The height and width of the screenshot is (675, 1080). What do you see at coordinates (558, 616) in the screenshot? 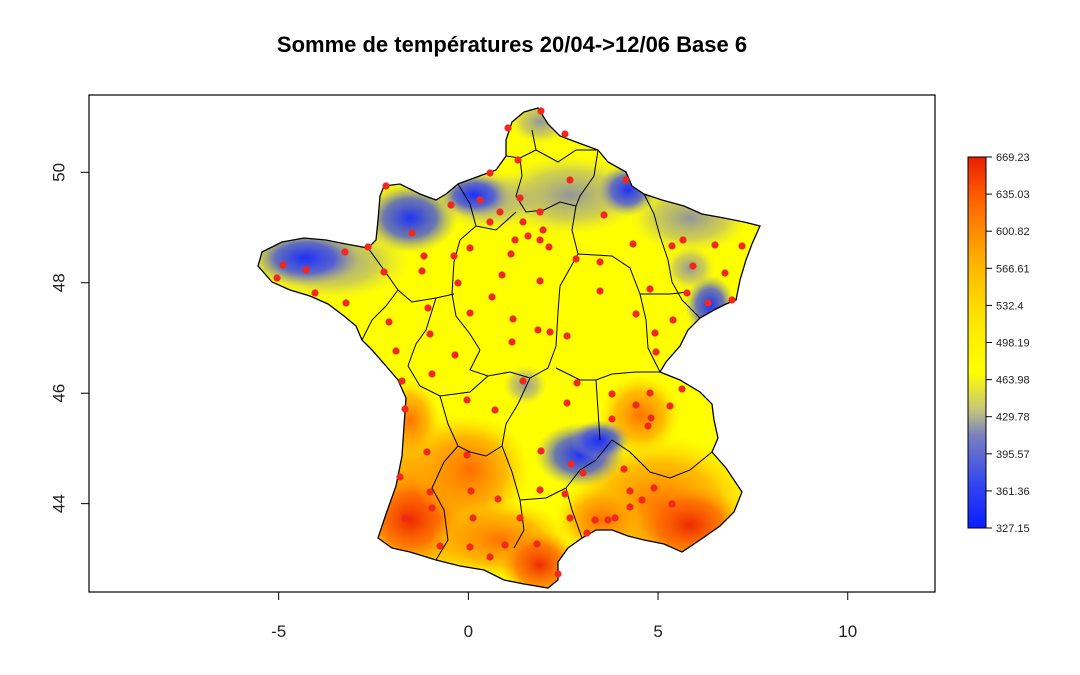
I see `x-axis: -5 0 5 10` at bounding box center [558, 616].